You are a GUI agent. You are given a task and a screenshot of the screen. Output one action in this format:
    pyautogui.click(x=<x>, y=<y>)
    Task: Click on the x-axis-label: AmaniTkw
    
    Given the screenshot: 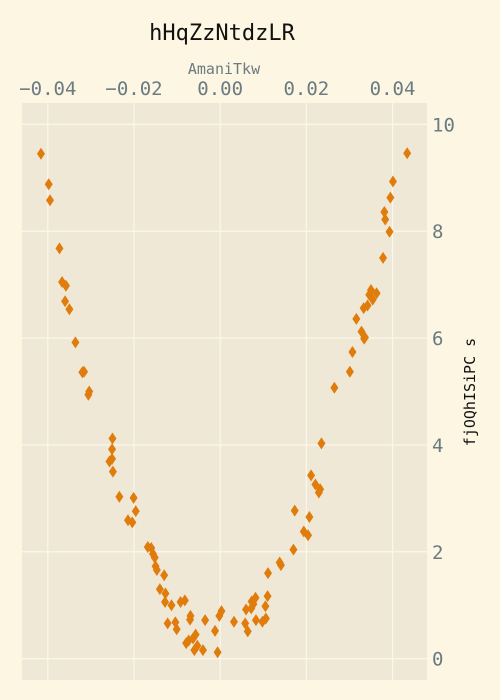 What is the action you would take?
    pyautogui.click(x=224, y=69)
    